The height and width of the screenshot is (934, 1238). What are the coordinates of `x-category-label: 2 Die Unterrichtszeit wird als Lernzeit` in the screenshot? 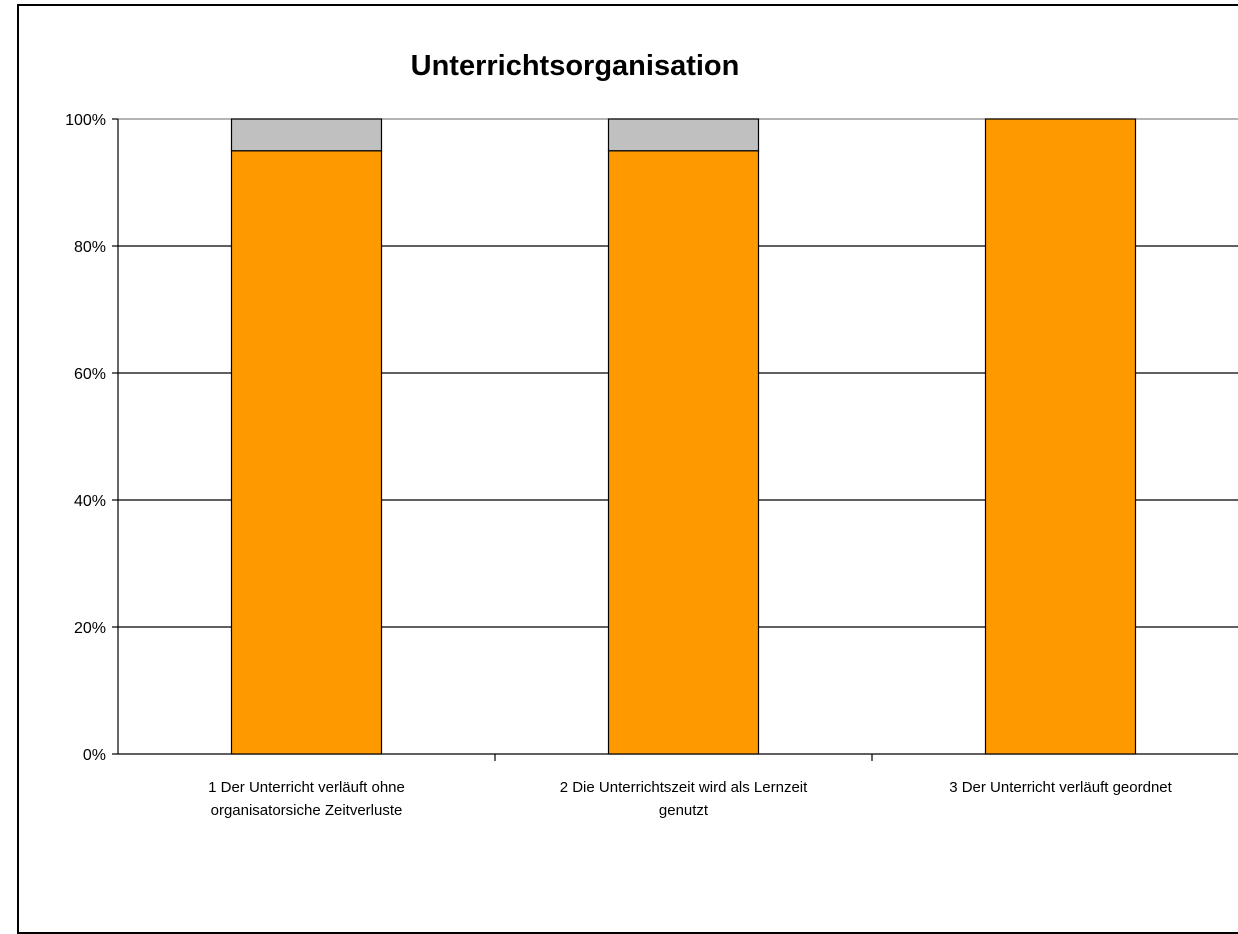 It's located at (684, 787).